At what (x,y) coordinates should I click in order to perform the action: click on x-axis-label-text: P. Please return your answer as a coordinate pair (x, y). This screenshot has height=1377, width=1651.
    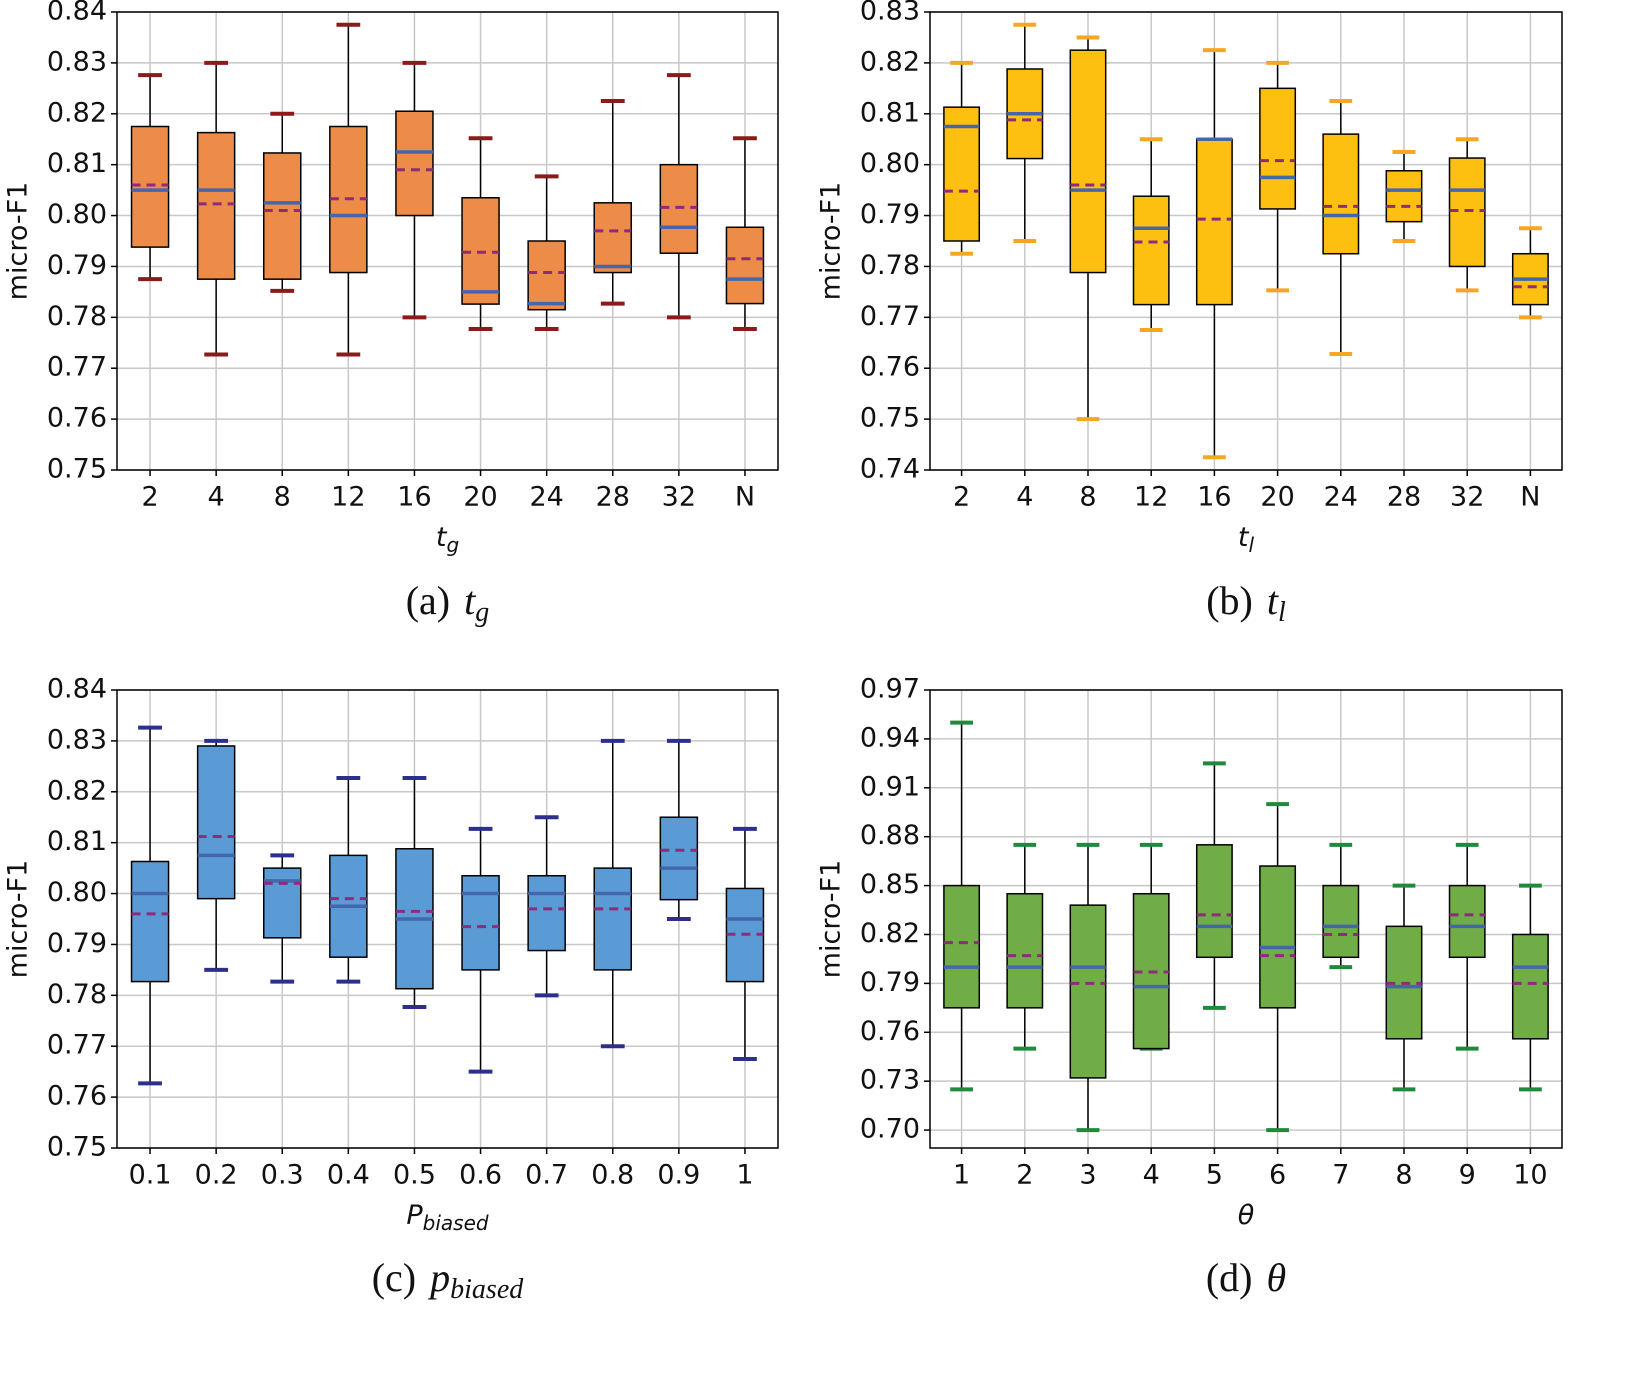
    Looking at the image, I should click on (414, 1215).